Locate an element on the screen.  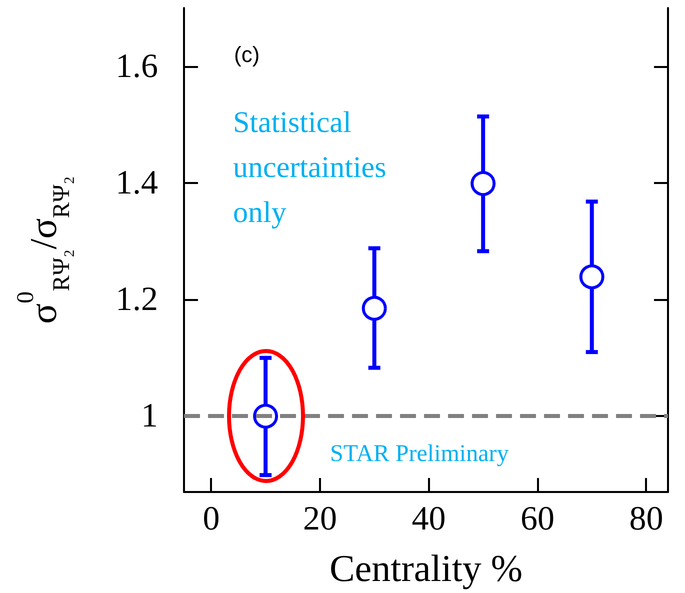
x-tick-label: 80 is located at coordinates (646, 519).